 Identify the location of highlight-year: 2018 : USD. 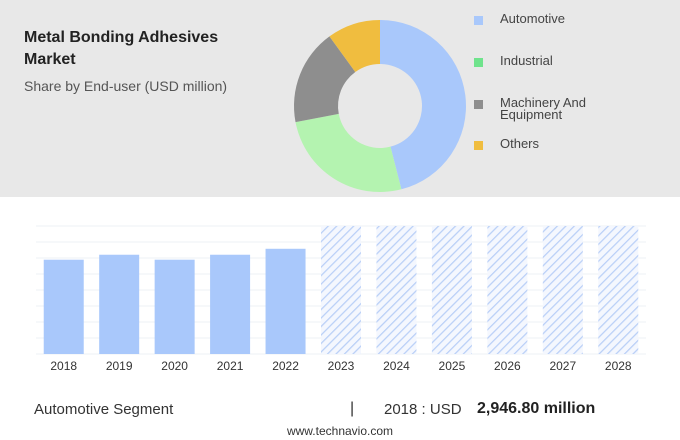
(423, 409).